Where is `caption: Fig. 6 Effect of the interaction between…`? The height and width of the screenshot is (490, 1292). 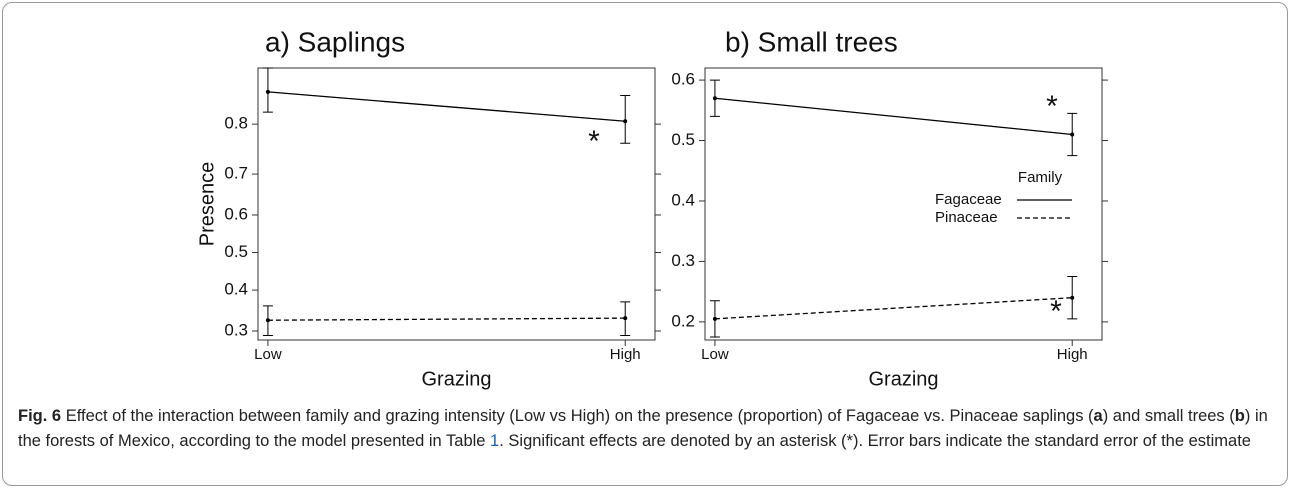 caption: Fig. 6 Effect of the interaction between… is located at coordinates (643, 429).